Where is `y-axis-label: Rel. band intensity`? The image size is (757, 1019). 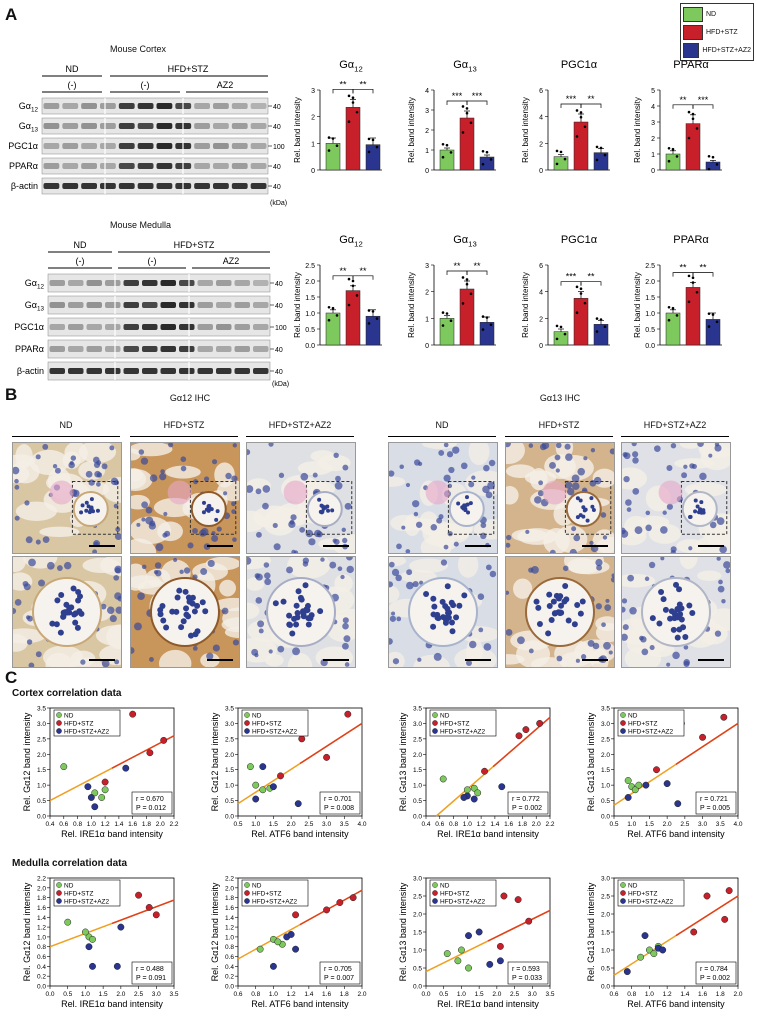 y-axis-label: Rel. band intensity is located at coordinates (525, 130).